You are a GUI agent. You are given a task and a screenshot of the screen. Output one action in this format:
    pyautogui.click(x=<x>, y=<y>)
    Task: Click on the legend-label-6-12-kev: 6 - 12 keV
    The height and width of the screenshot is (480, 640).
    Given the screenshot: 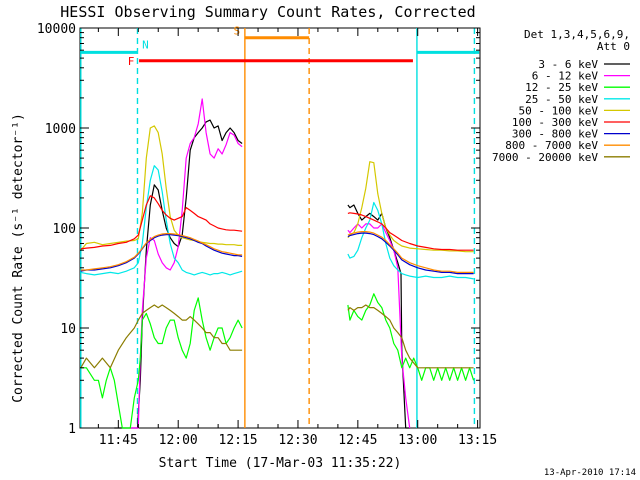 What is the action you would take?
    pyautogui.click(x=565, y=76)
    